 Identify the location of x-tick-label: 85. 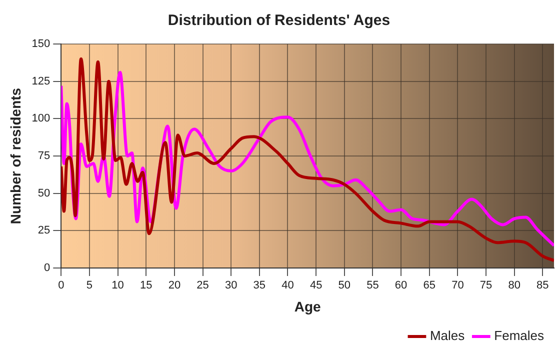
(542, 286).